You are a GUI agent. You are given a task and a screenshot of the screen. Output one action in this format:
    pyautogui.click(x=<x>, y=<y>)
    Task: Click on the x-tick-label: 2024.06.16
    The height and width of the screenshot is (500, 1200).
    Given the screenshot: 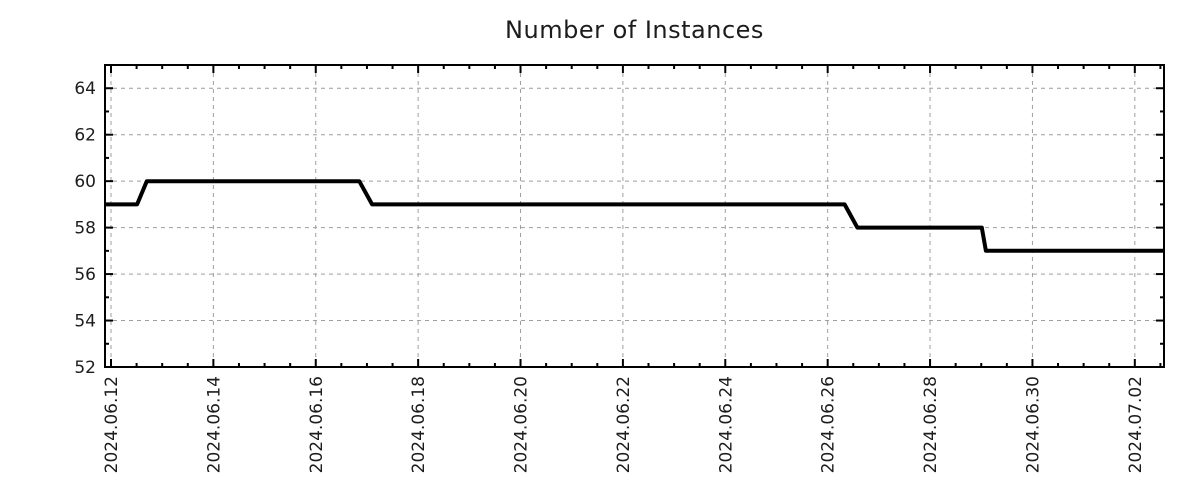 What is the action you would take?
    pyautogui.click(x=317, y=424)
    